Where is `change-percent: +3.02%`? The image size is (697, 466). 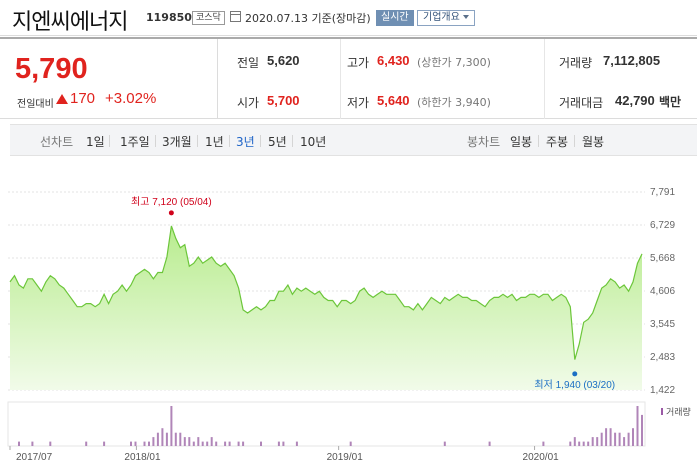 change-percent: +3.02% is located at coordinates (131, 98).